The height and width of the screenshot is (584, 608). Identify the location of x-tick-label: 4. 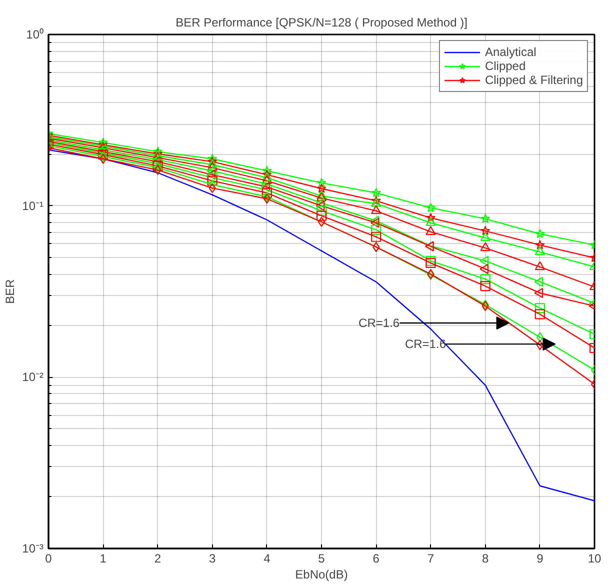
(267, 559).